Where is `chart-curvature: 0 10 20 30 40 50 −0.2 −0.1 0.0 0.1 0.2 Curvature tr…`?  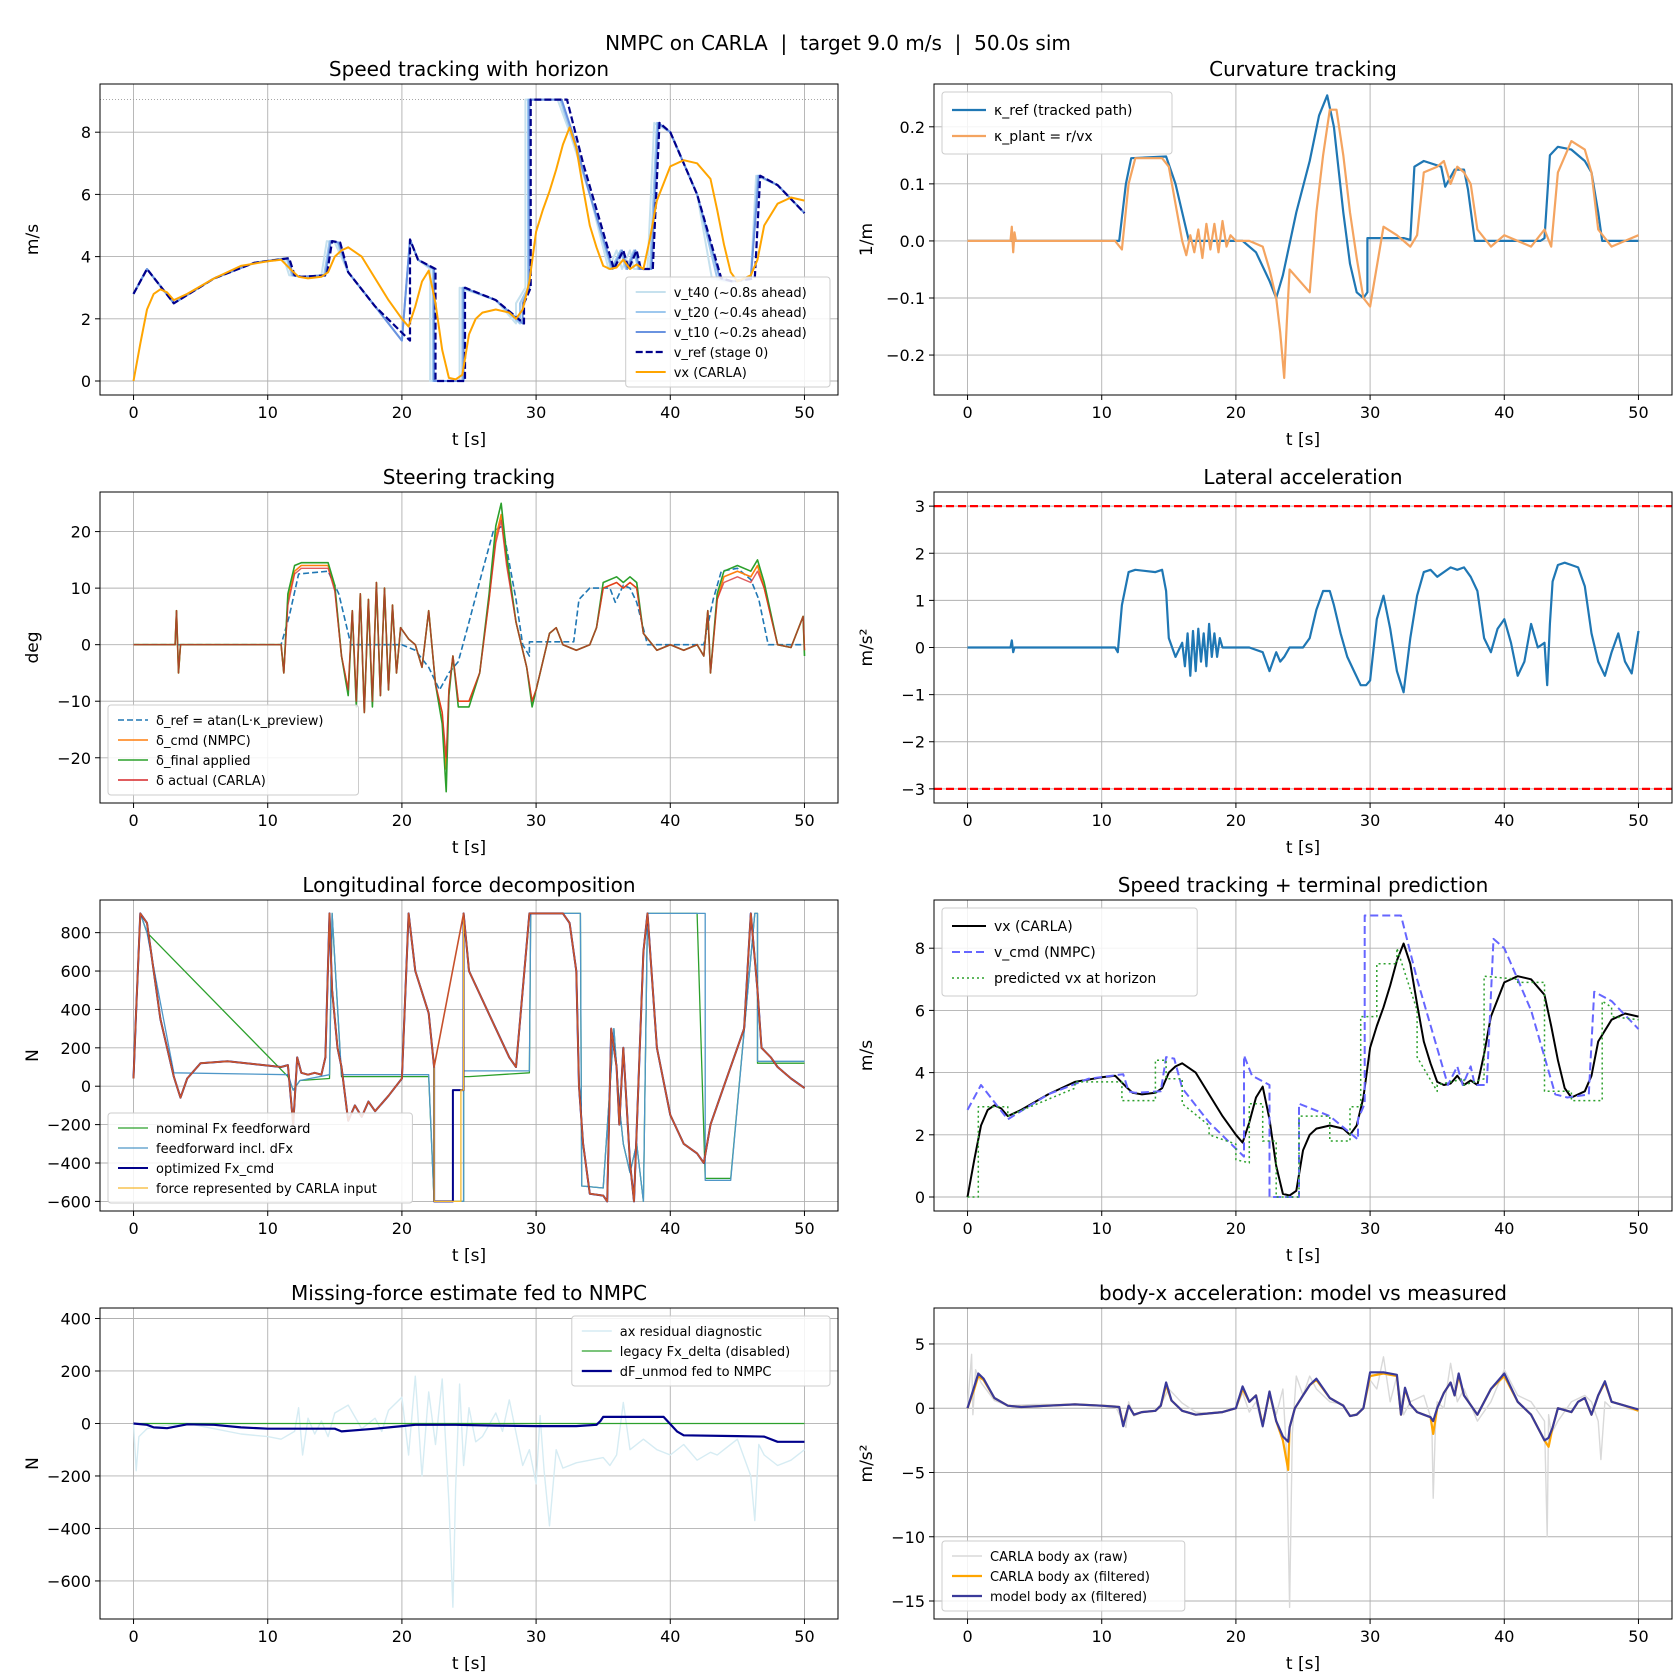 chart-curvature: 0 10 20 30 40 50 −0.2 −0.1 0.0 0.1 0.2 Curvature tr… is located at coordinates (1265, 253).